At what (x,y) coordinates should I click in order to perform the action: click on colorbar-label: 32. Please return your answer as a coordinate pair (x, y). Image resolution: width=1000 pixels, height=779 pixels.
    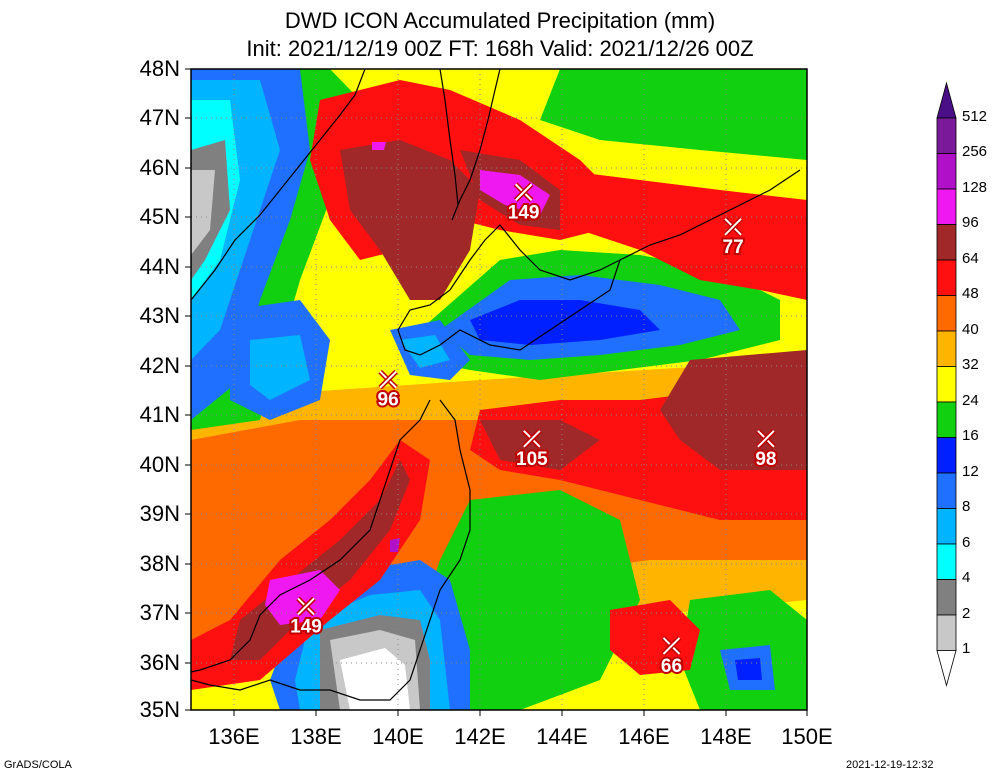
    Looking at the image, I should click on (970, 364).